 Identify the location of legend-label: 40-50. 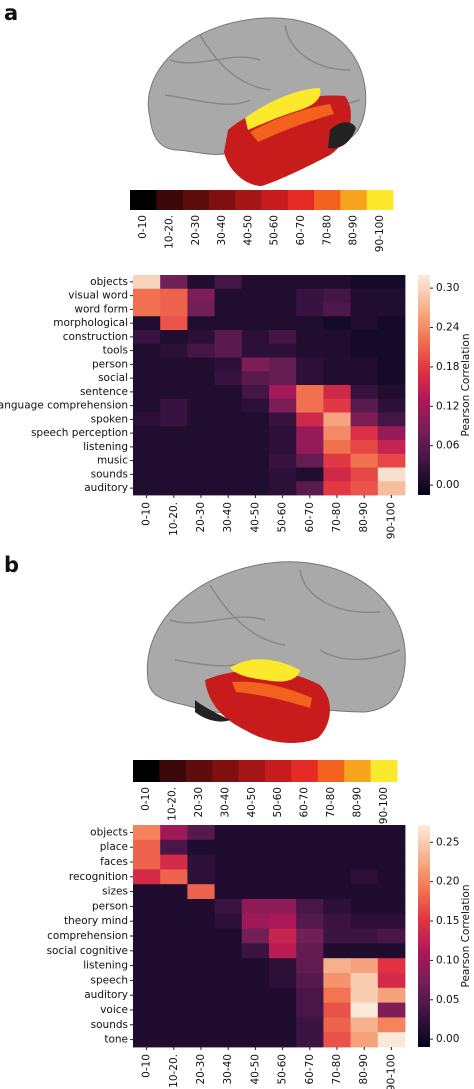
(248, 230).